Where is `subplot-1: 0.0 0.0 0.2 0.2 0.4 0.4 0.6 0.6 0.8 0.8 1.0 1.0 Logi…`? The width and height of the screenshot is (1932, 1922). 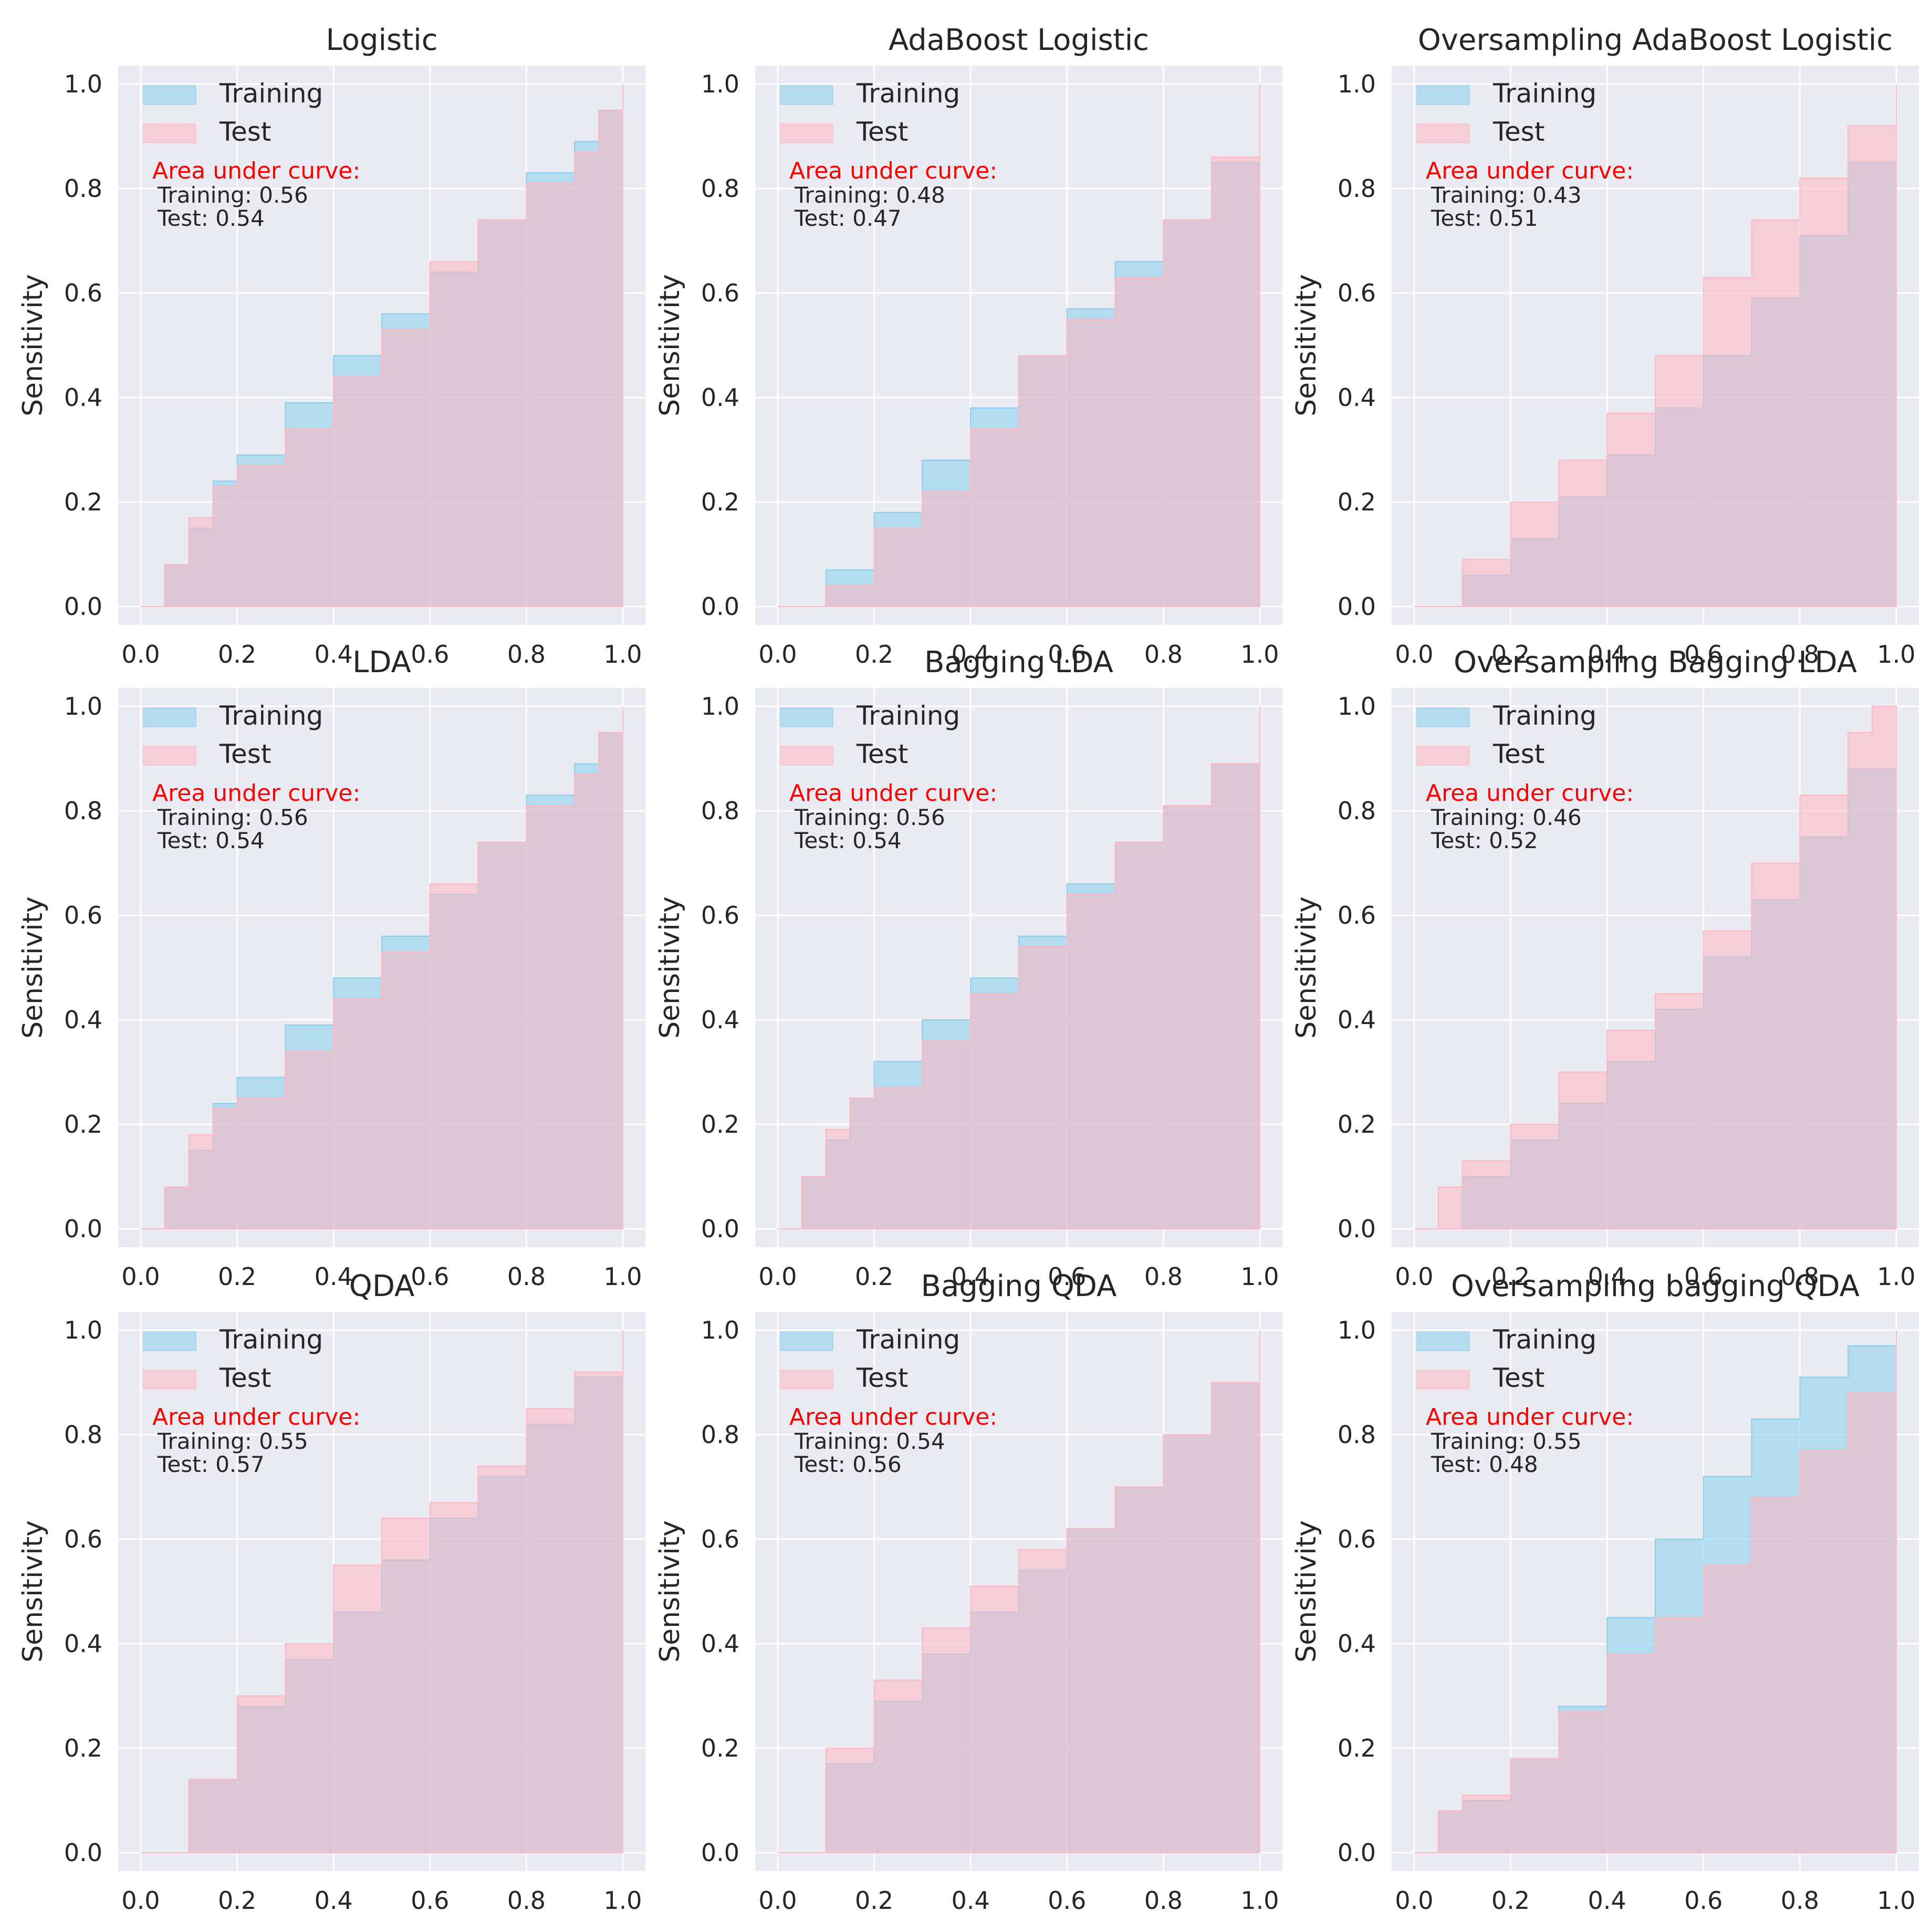
subplot-1: 0.0 0.0 0.2 0.2 0.4 0.4 0.6 0.6 0.8 0.8 1.0 1.0 Logi… is located at coordinates (331, 345).